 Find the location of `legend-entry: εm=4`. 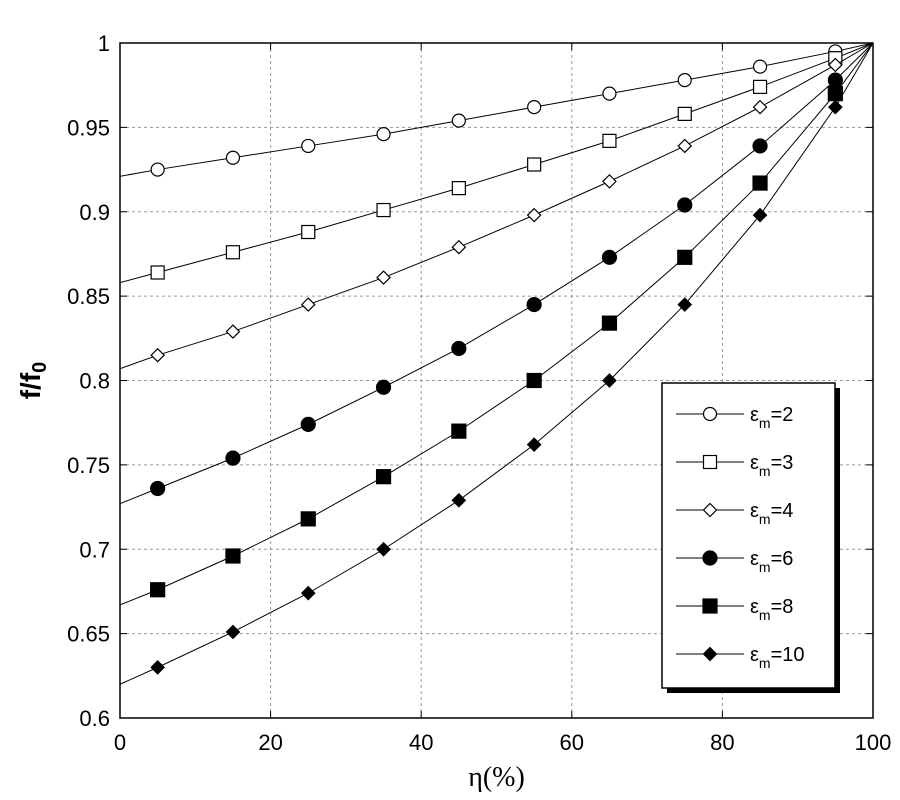

legend-entry: εm=4 is located at coordinates (734, 513).